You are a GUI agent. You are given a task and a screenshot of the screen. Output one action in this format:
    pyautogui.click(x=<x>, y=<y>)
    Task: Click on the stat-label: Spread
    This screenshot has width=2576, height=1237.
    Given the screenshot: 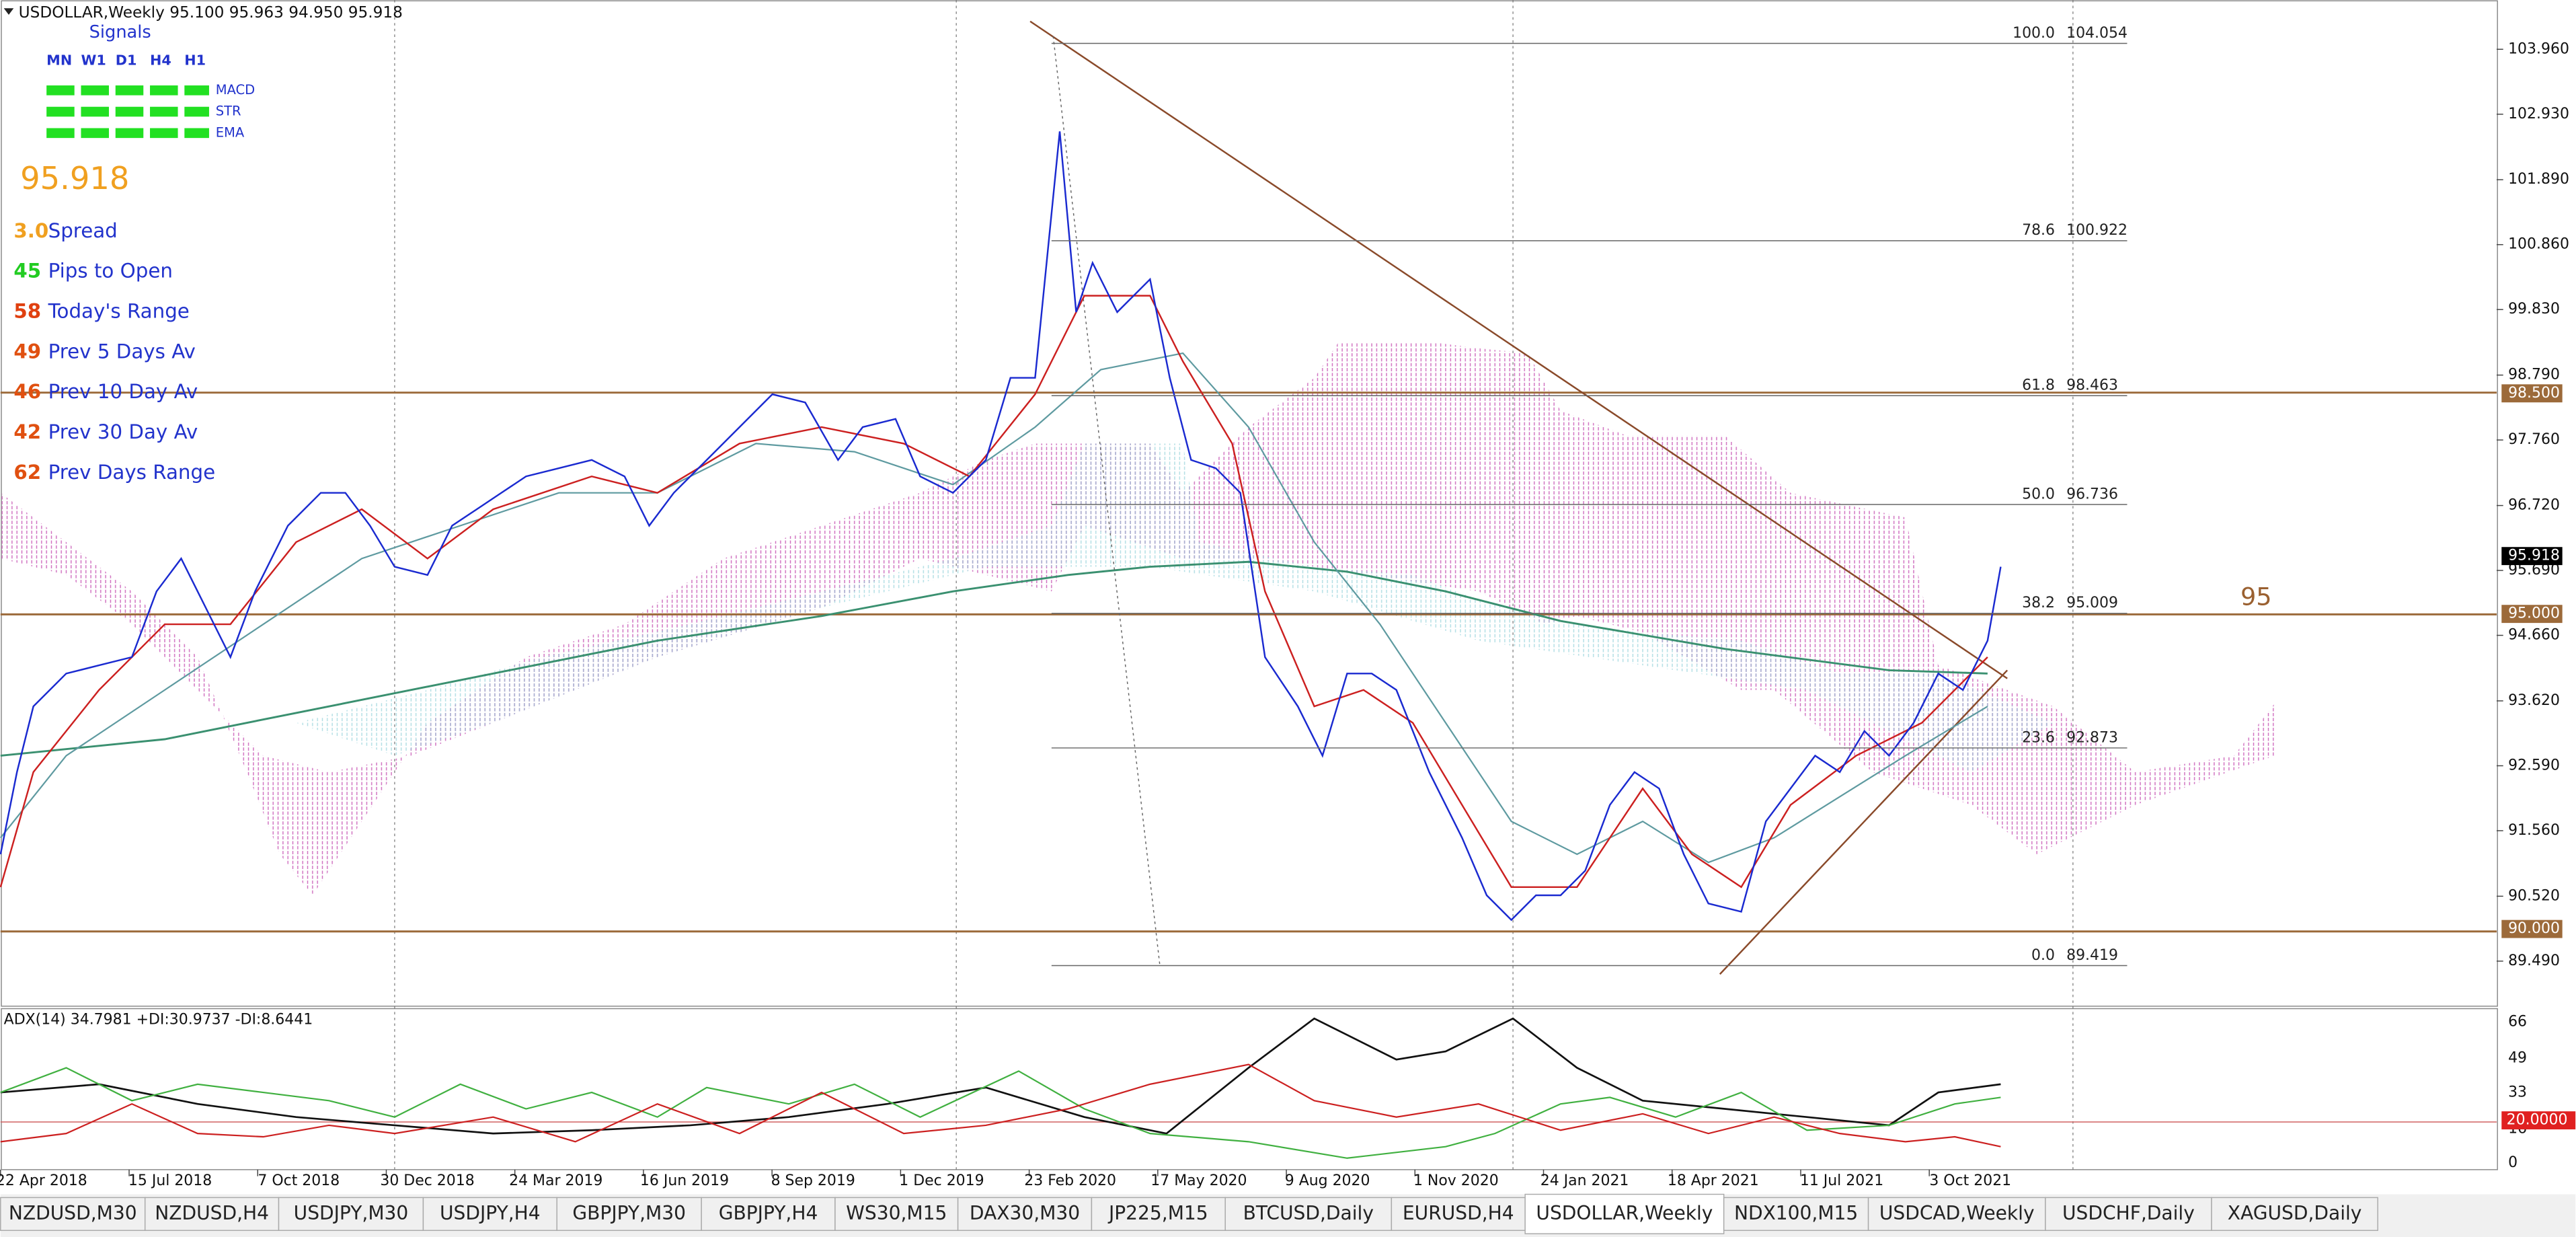 What is the action you would take?
    pyautogui.click(x=83, y=230)
    